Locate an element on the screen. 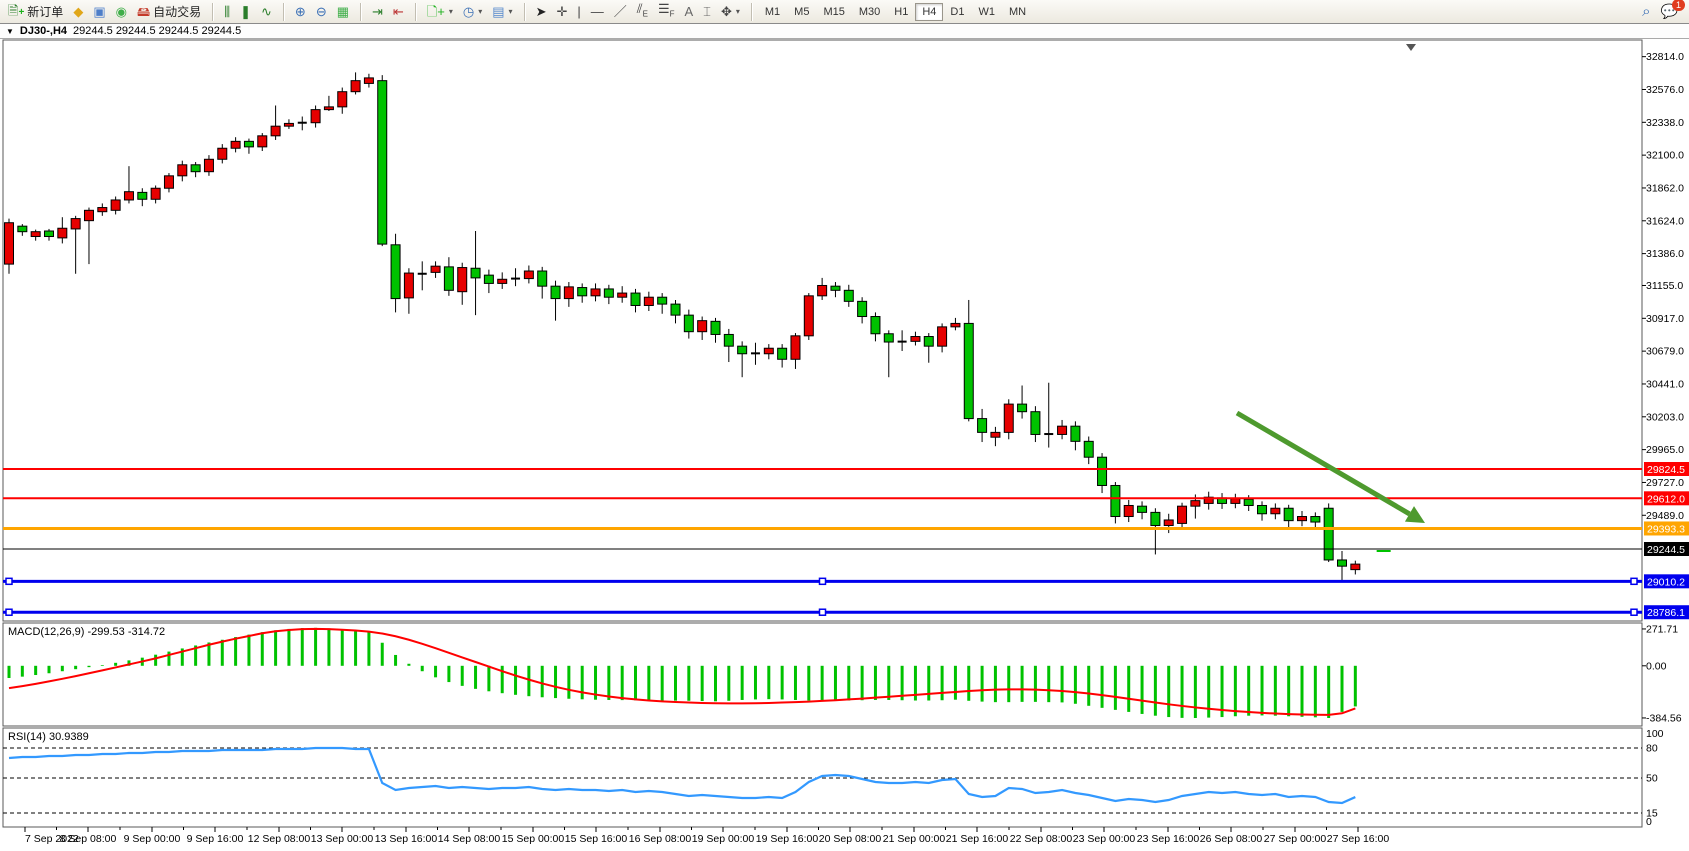 This screenshot has height=851, width=1689. chart-shift-icon: ⇤ is located at coordinates (398, 11).